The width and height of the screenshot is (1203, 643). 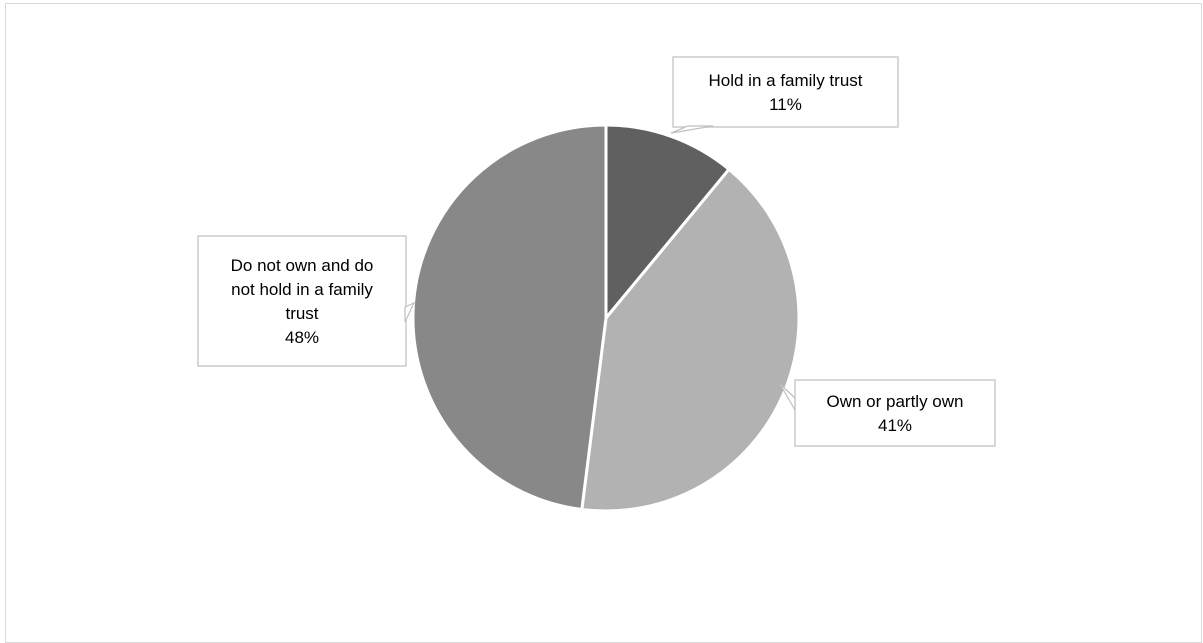 I want to click on pie-slice-own-or-partly-own, so click(x=690, y=340).